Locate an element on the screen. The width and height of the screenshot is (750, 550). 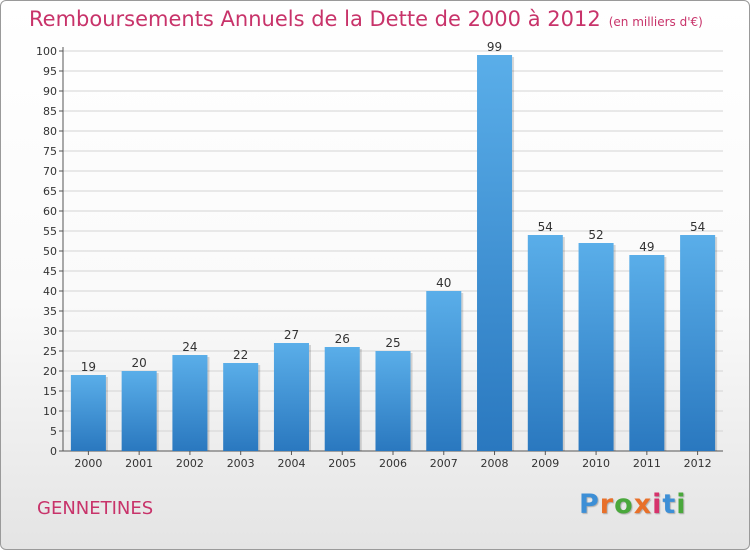
y-tick-label: 35 is located at coordinates (50, 311).